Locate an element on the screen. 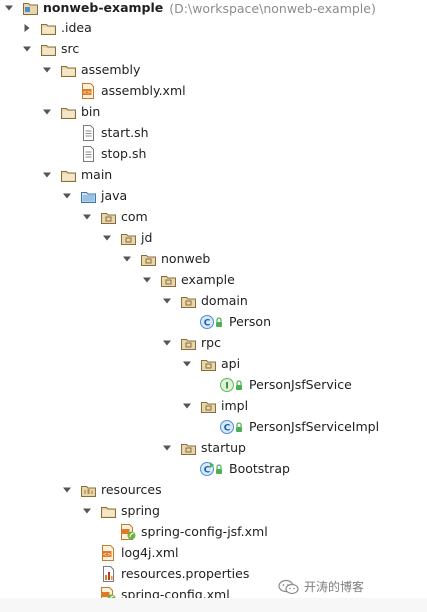 This screenshot has width=427, height=612. properties-file-icon is located at coordinates (108, 574).